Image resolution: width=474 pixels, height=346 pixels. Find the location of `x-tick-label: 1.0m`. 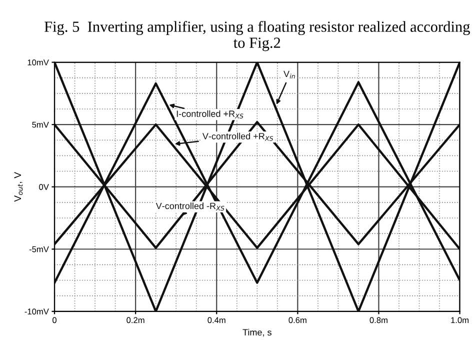

x-tick-label: 1.0m is located at coordinates (459, 320).